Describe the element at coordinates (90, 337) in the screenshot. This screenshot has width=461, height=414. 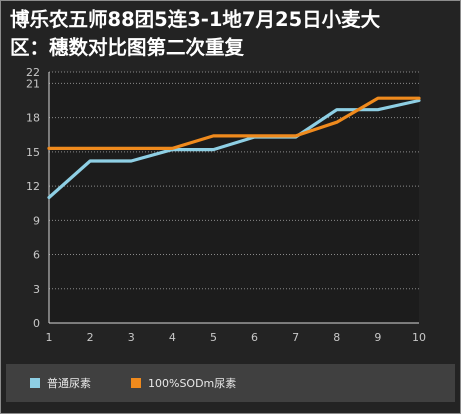
I see `x-tick-label: 2` at that location.